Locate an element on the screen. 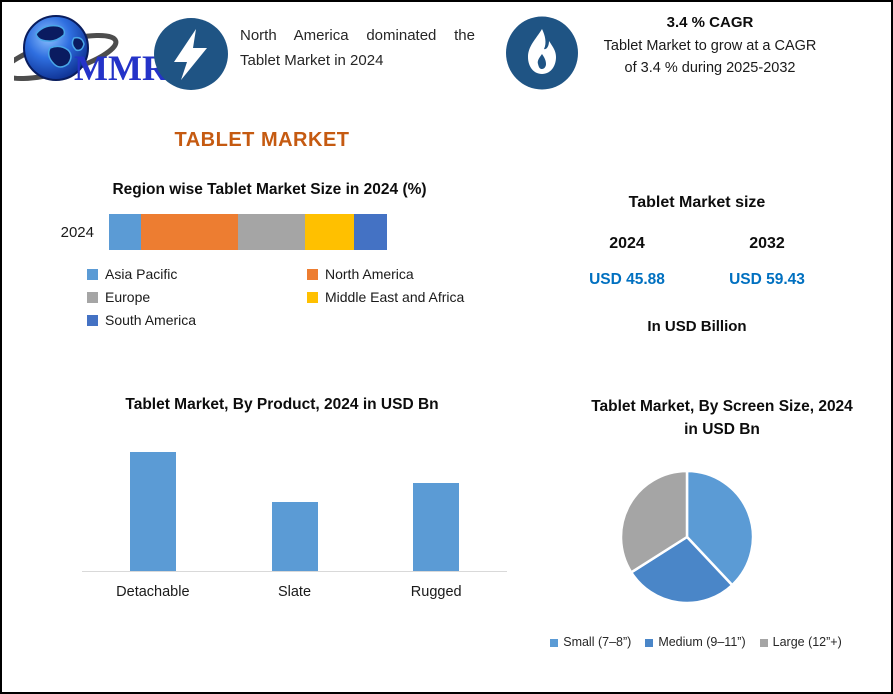  legend-item: South America is located at coordinates (197, 320).